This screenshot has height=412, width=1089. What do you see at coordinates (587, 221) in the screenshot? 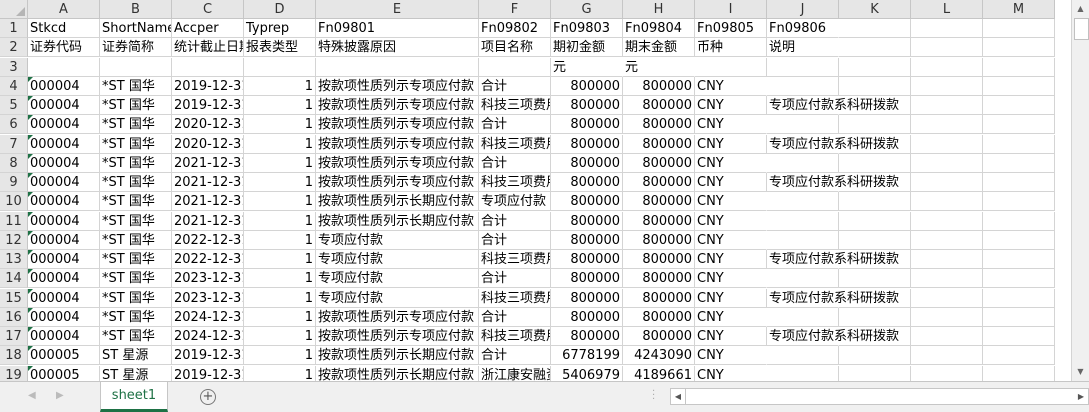
I see `cell-G11: 800000` at bounding box center [587, 221].